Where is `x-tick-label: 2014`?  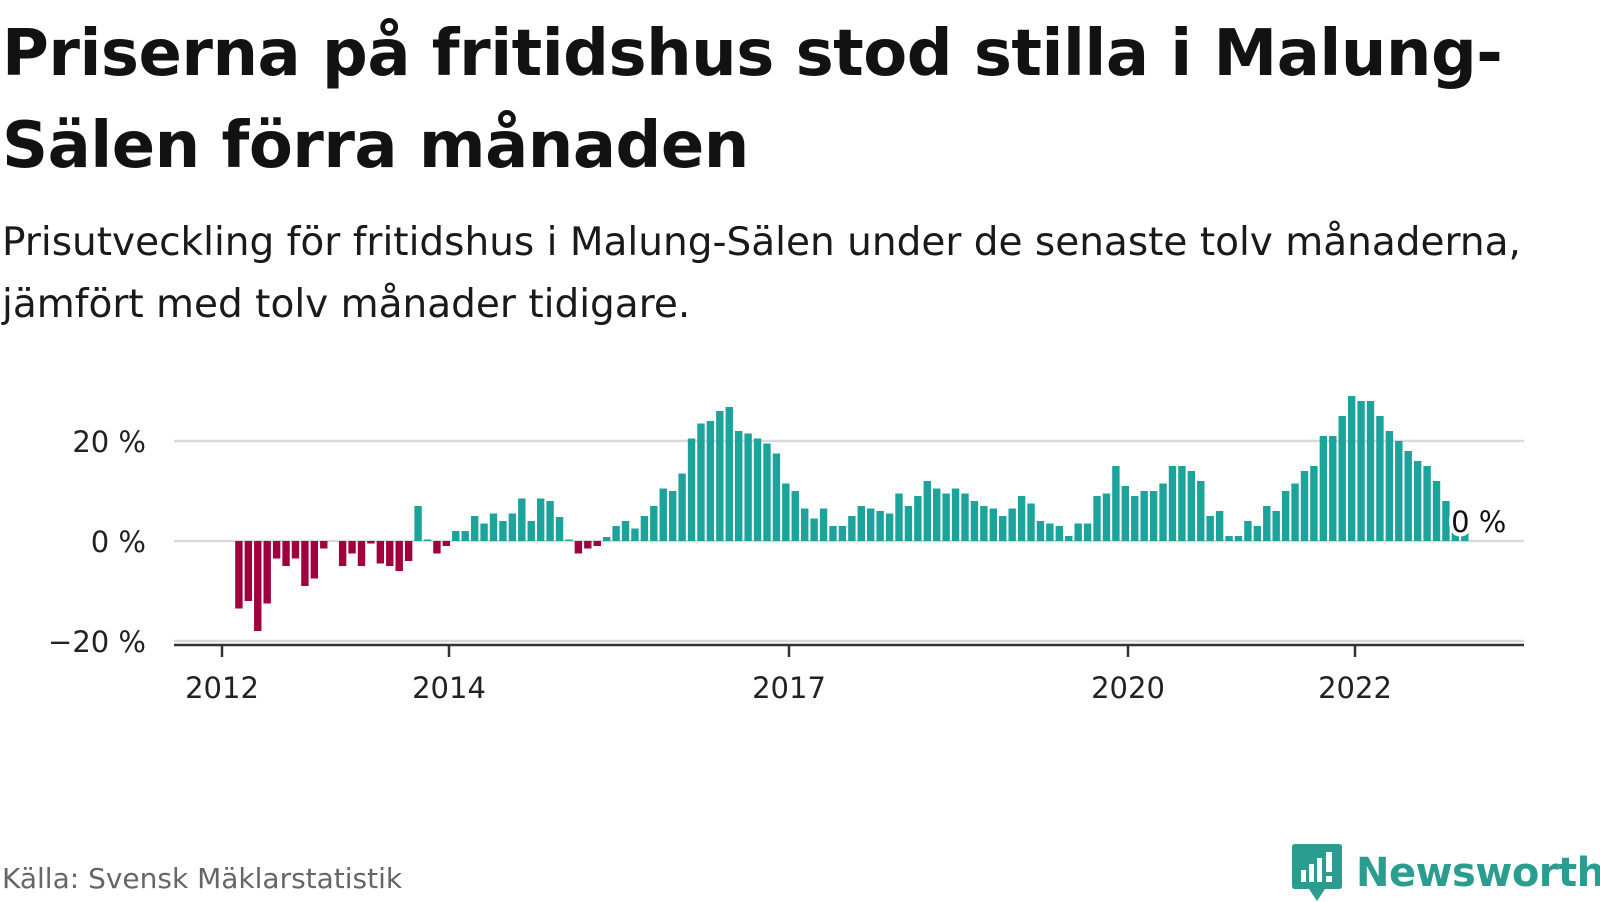 x-tick-label: 2014 is located at coordinates (449, 688).